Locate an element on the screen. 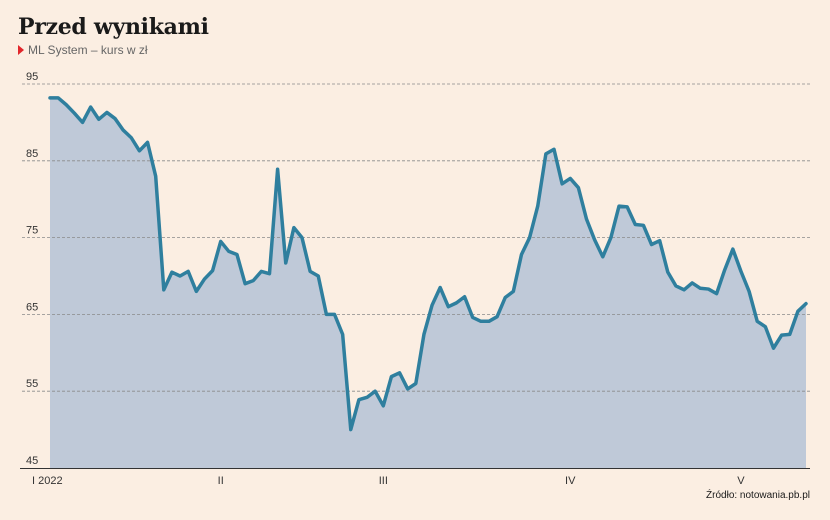 The width and height of the screenshot is (830, 520). x-tick-label: IV is located at coordinates (570, 481).